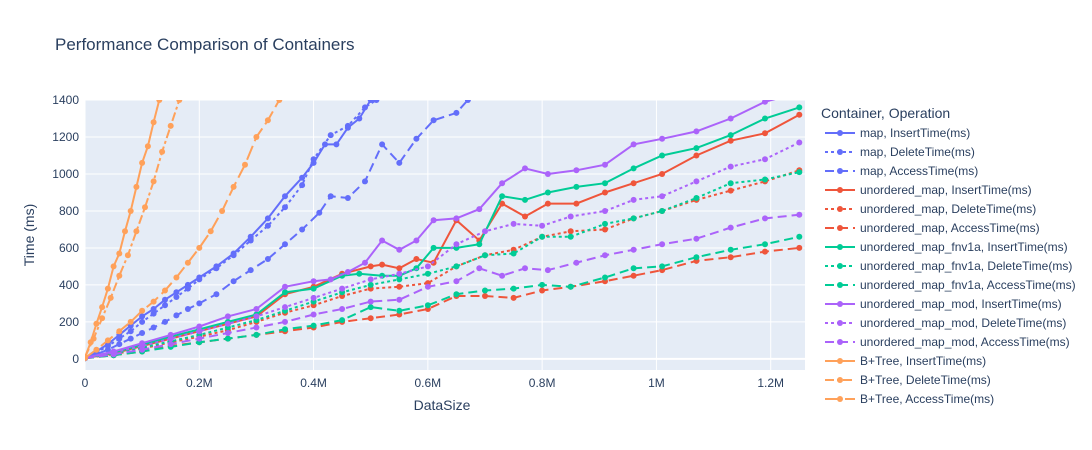  What do you see at coordinates (948, 209) in the screenshot?
I see `legend-label: unordered_map, DeleteTime(ms)` at bounding box center [948, 209].